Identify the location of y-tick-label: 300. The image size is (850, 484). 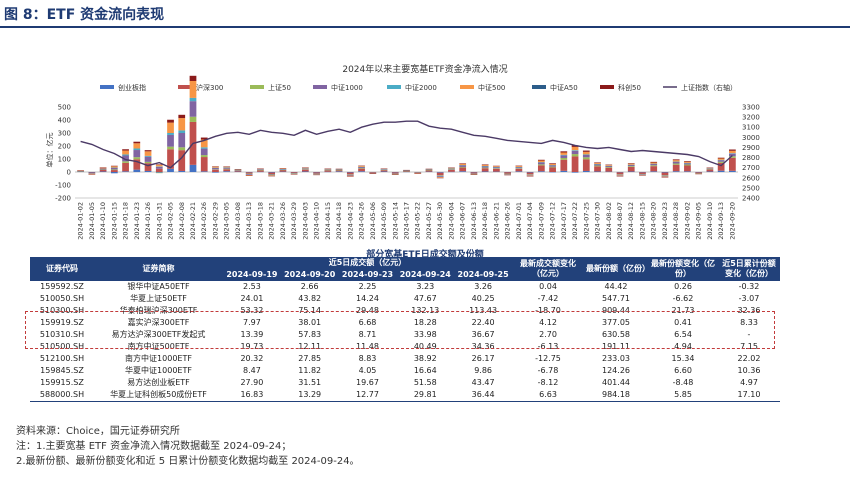
(64, 134).